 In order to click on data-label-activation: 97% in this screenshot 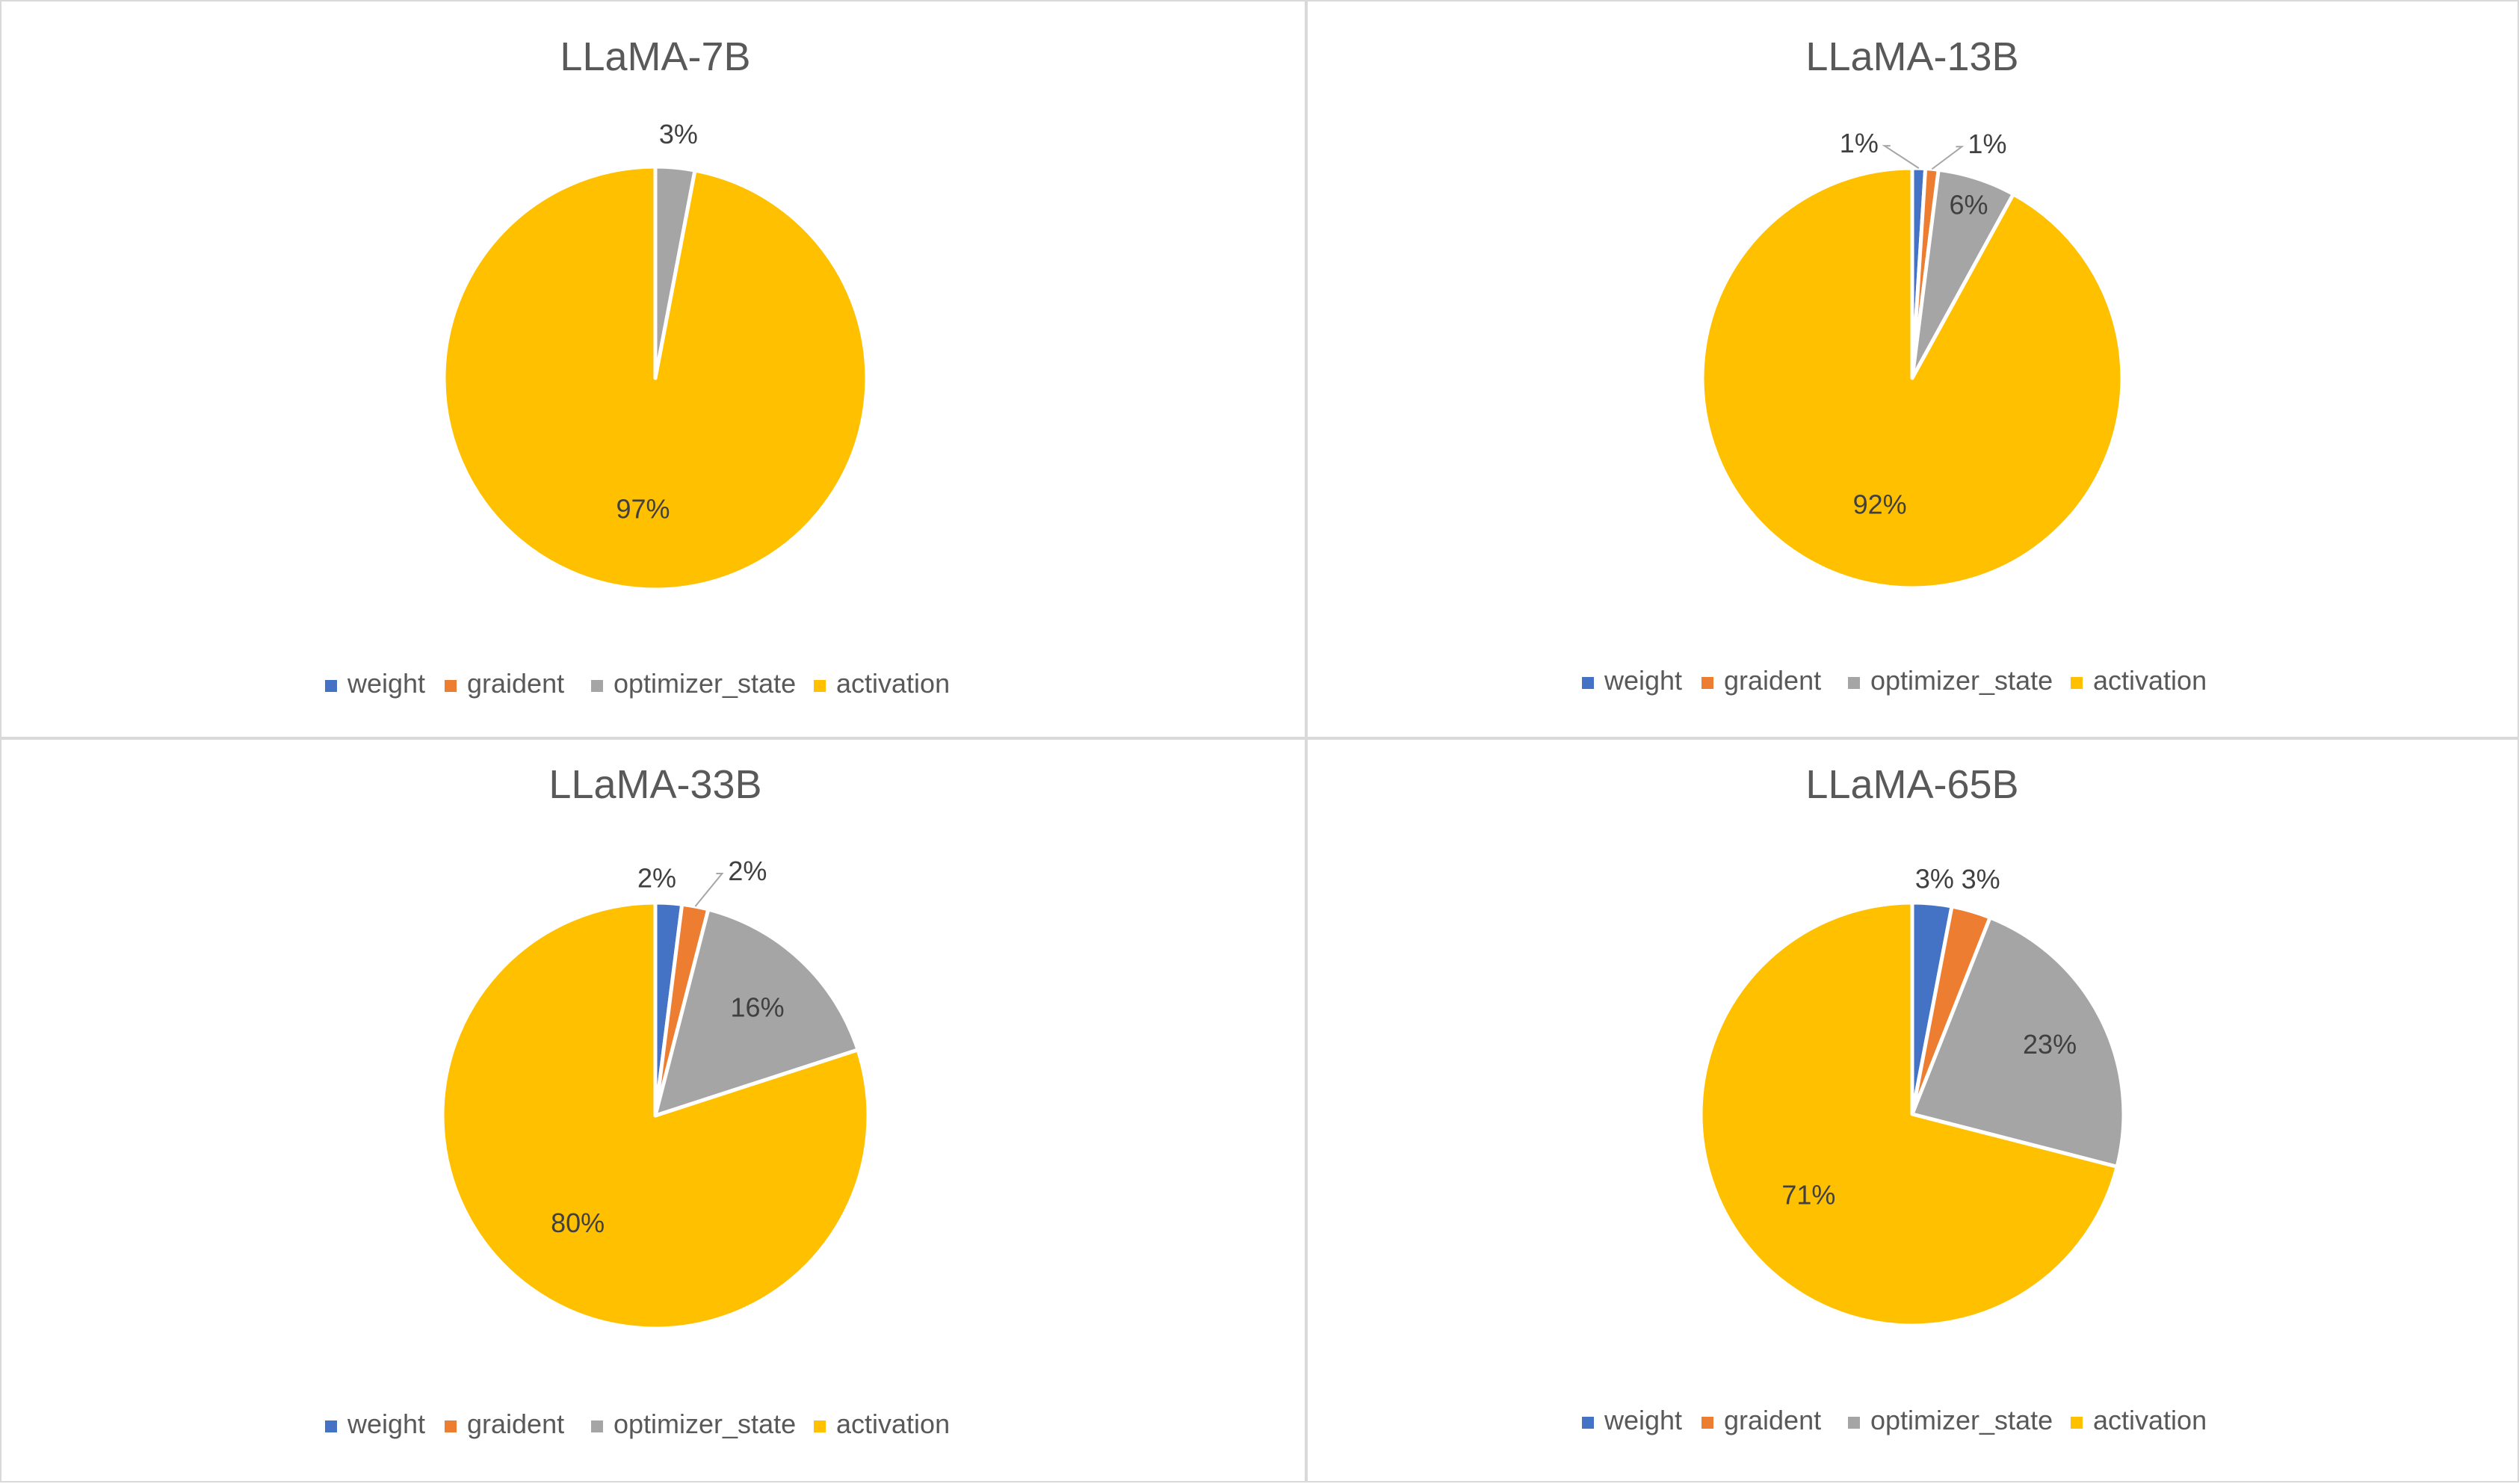, I will do `click(643, 510)`.